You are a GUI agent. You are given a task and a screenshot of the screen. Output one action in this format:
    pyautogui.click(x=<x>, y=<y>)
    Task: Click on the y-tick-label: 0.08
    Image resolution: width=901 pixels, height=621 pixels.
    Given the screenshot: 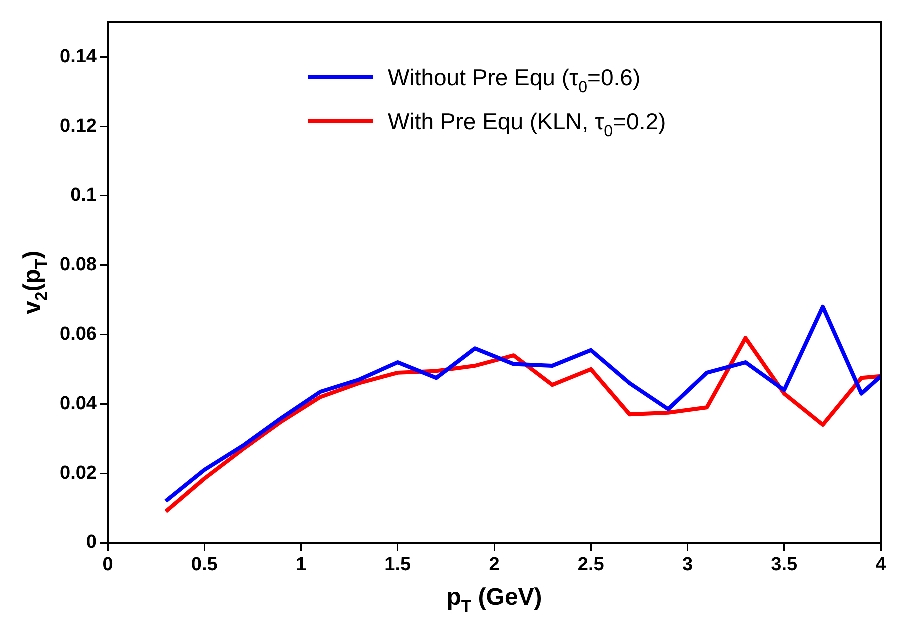 What is the action you would take?
    pyautogui.click(x=78, y=265)
    